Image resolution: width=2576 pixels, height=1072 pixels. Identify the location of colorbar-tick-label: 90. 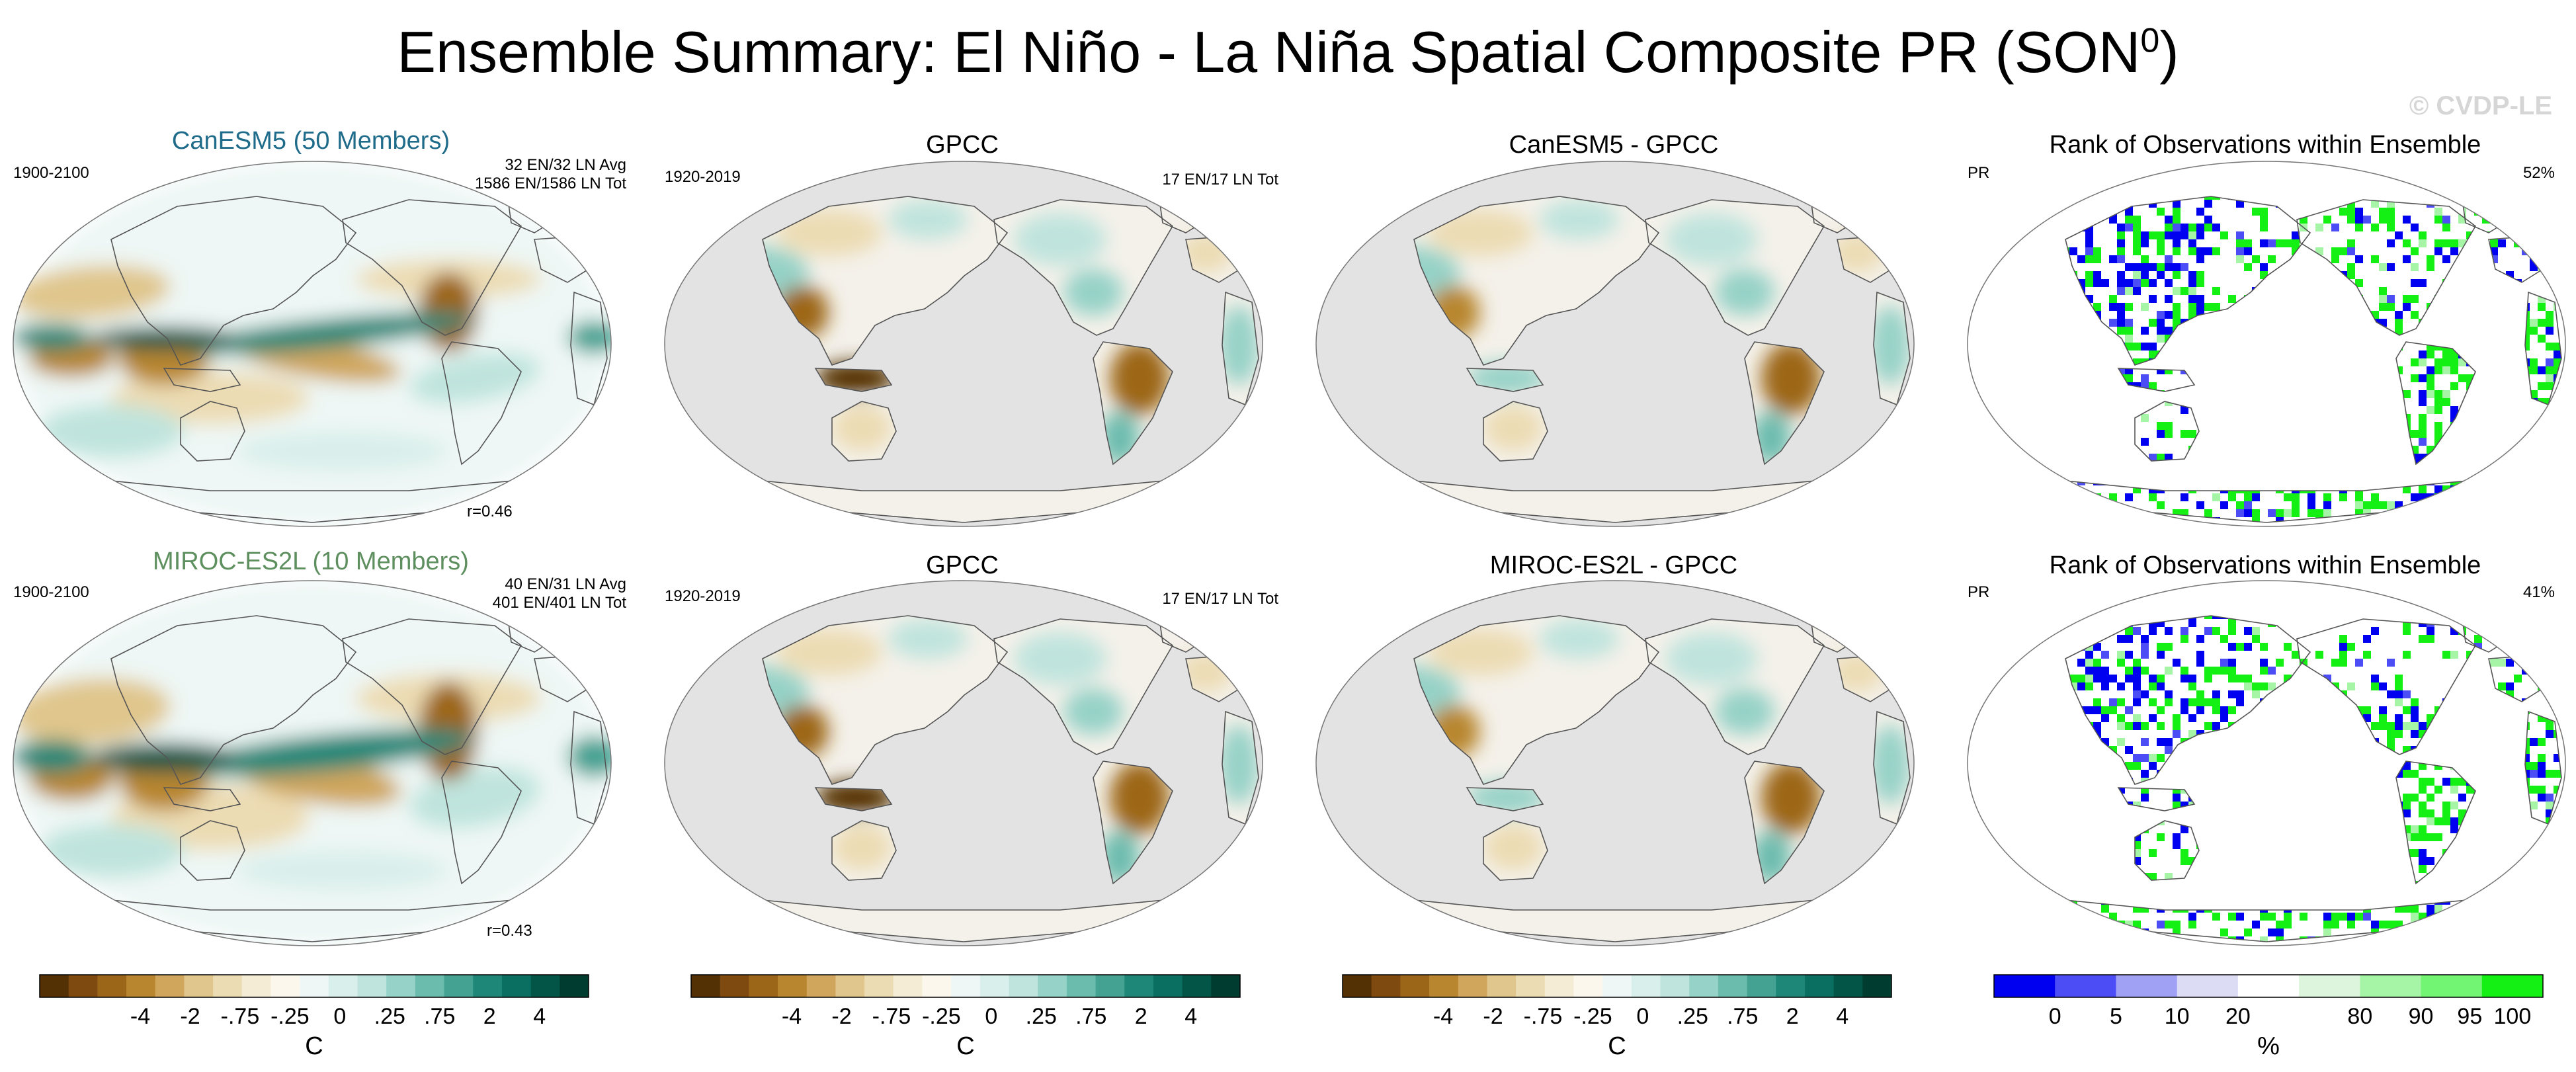
(2421, 1016).